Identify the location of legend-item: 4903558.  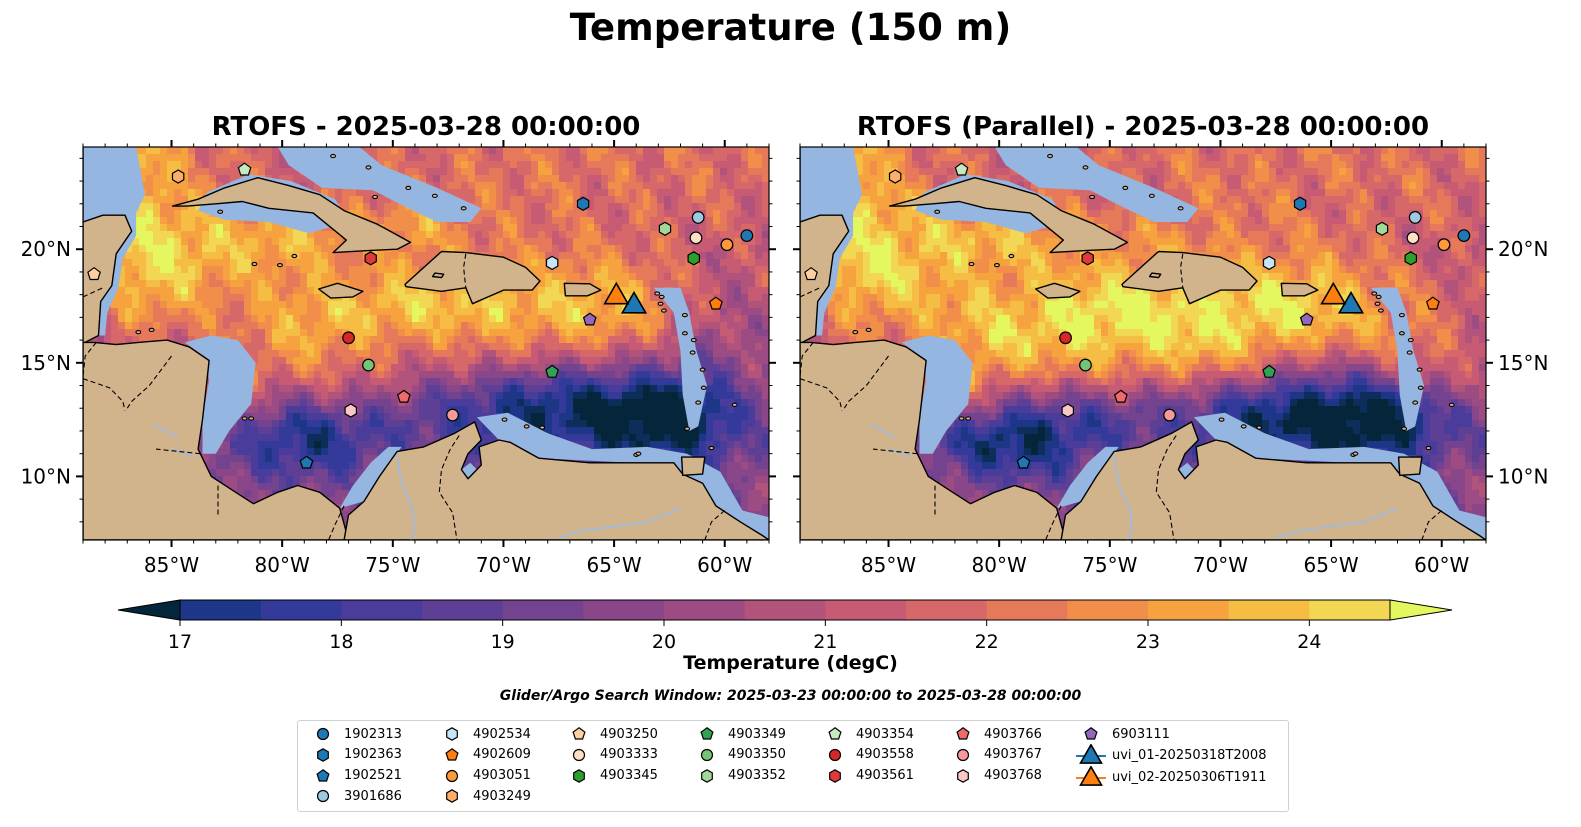
(866, 755).